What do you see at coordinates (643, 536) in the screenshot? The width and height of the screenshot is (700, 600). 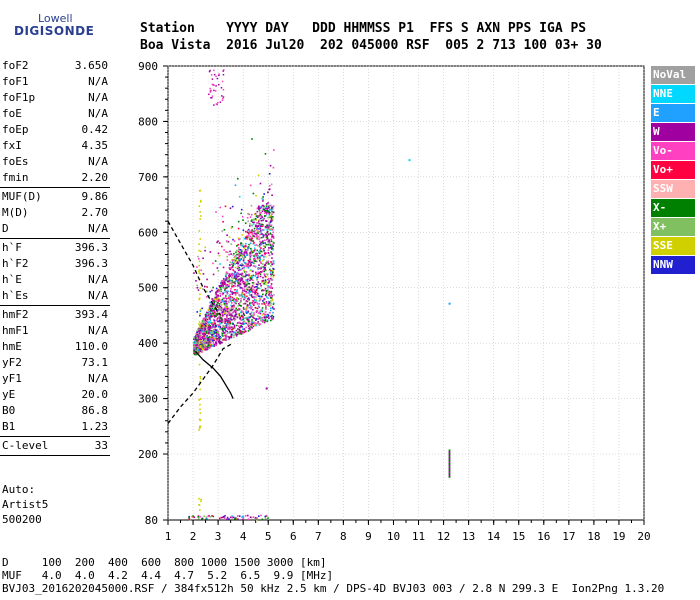 I see `x-tick-label: 20` at bounding box center [643, 536].